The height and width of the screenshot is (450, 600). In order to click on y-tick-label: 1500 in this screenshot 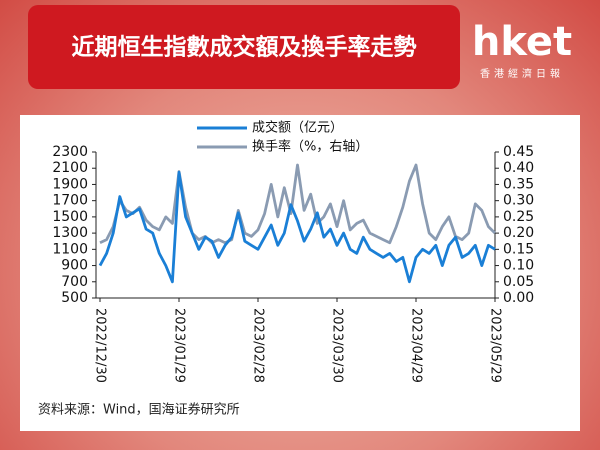, I will do `click(70, 217)`.